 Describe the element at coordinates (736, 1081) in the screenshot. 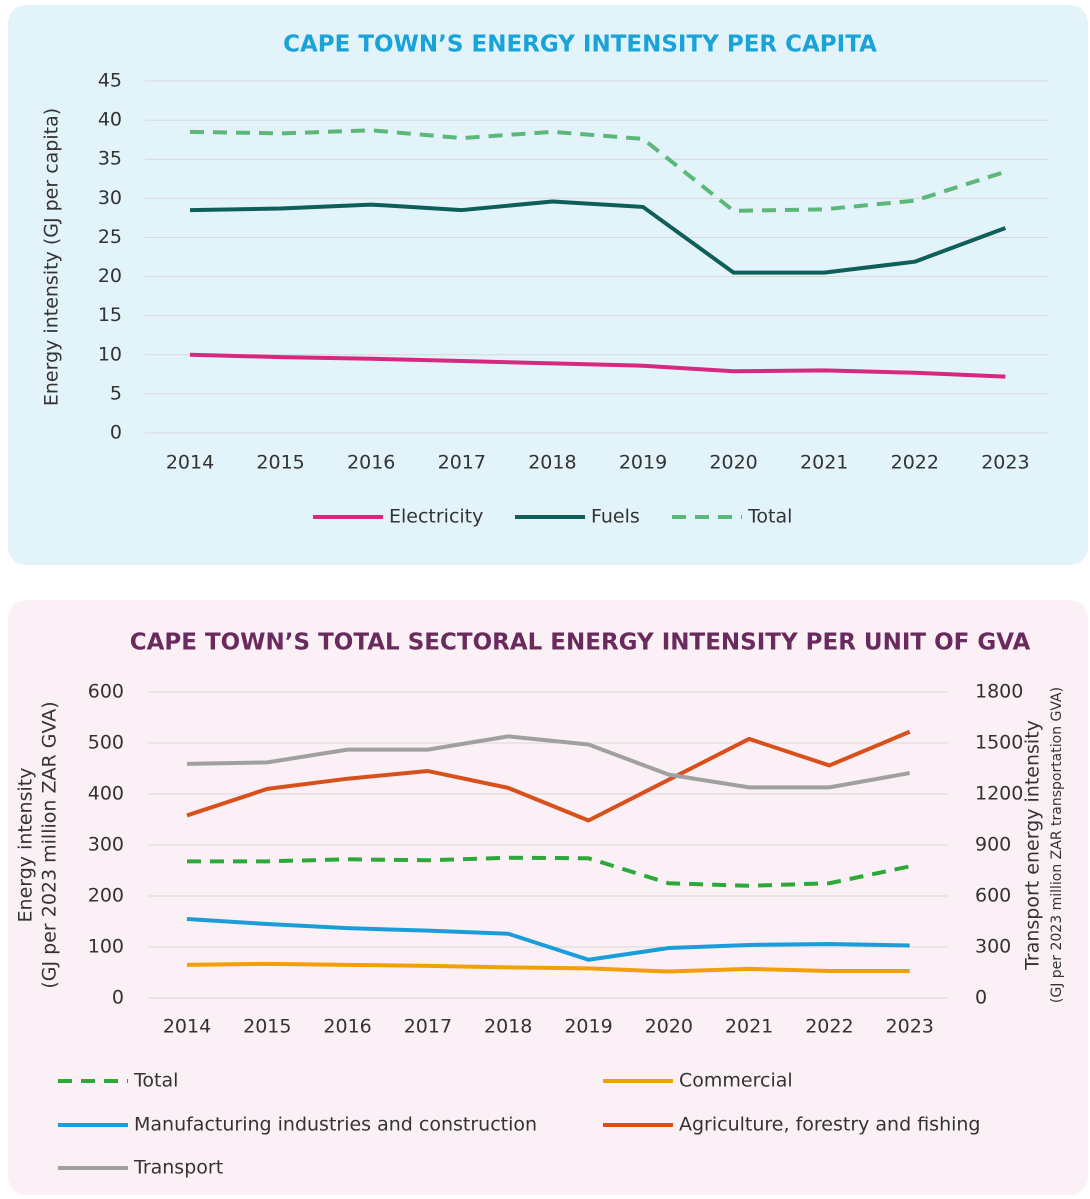

I see `legend-label: Commercial` at that location.